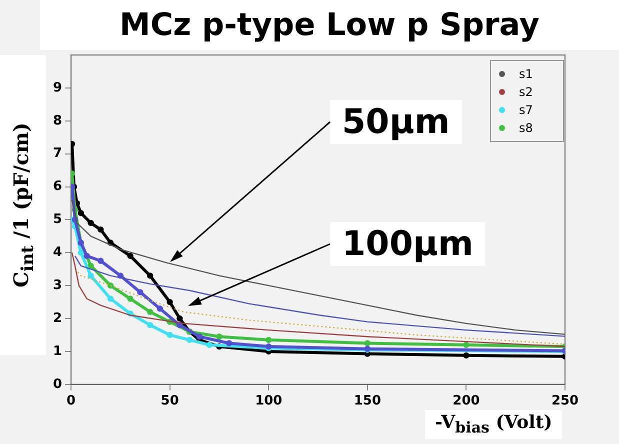  I want to click on y-tick-label: 7, so click(57, 154).